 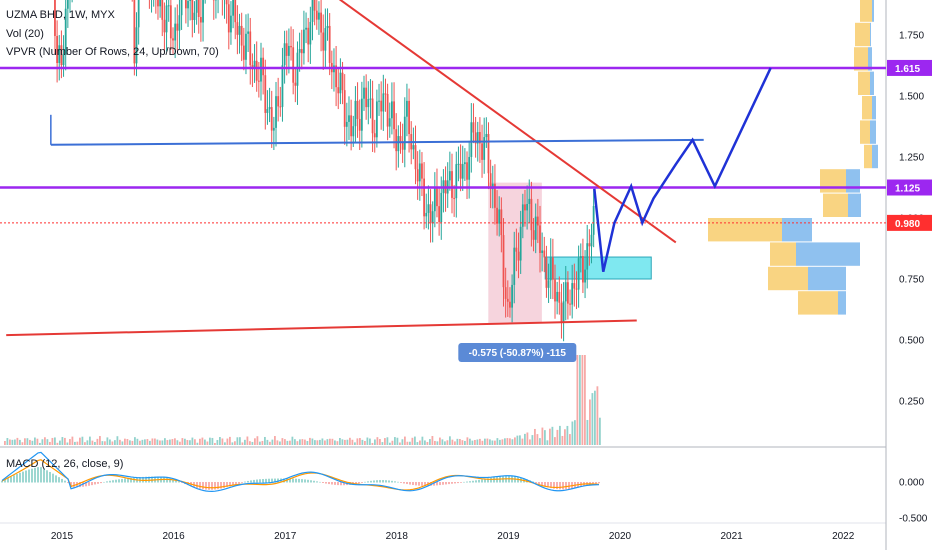 What do you see at coordinates (842, 303) in the screenshot?
I see `vpvr-up-bar` at bounding box center [842, 303].